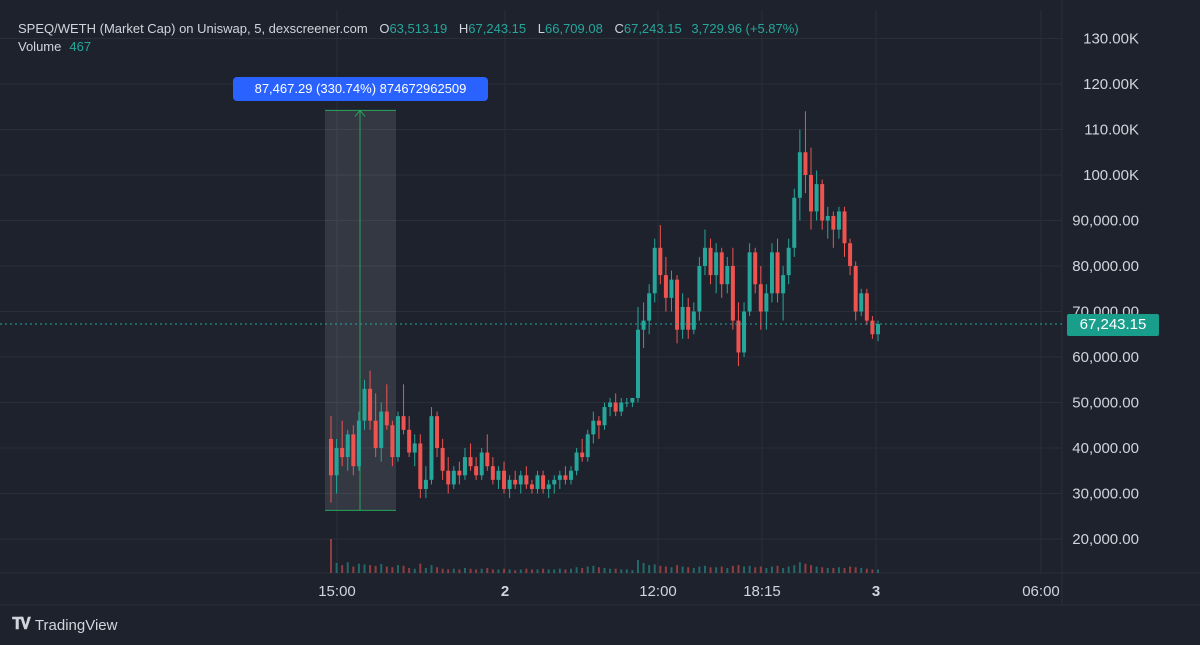  I want to click on measure-arrow-head, so click(360, 113).